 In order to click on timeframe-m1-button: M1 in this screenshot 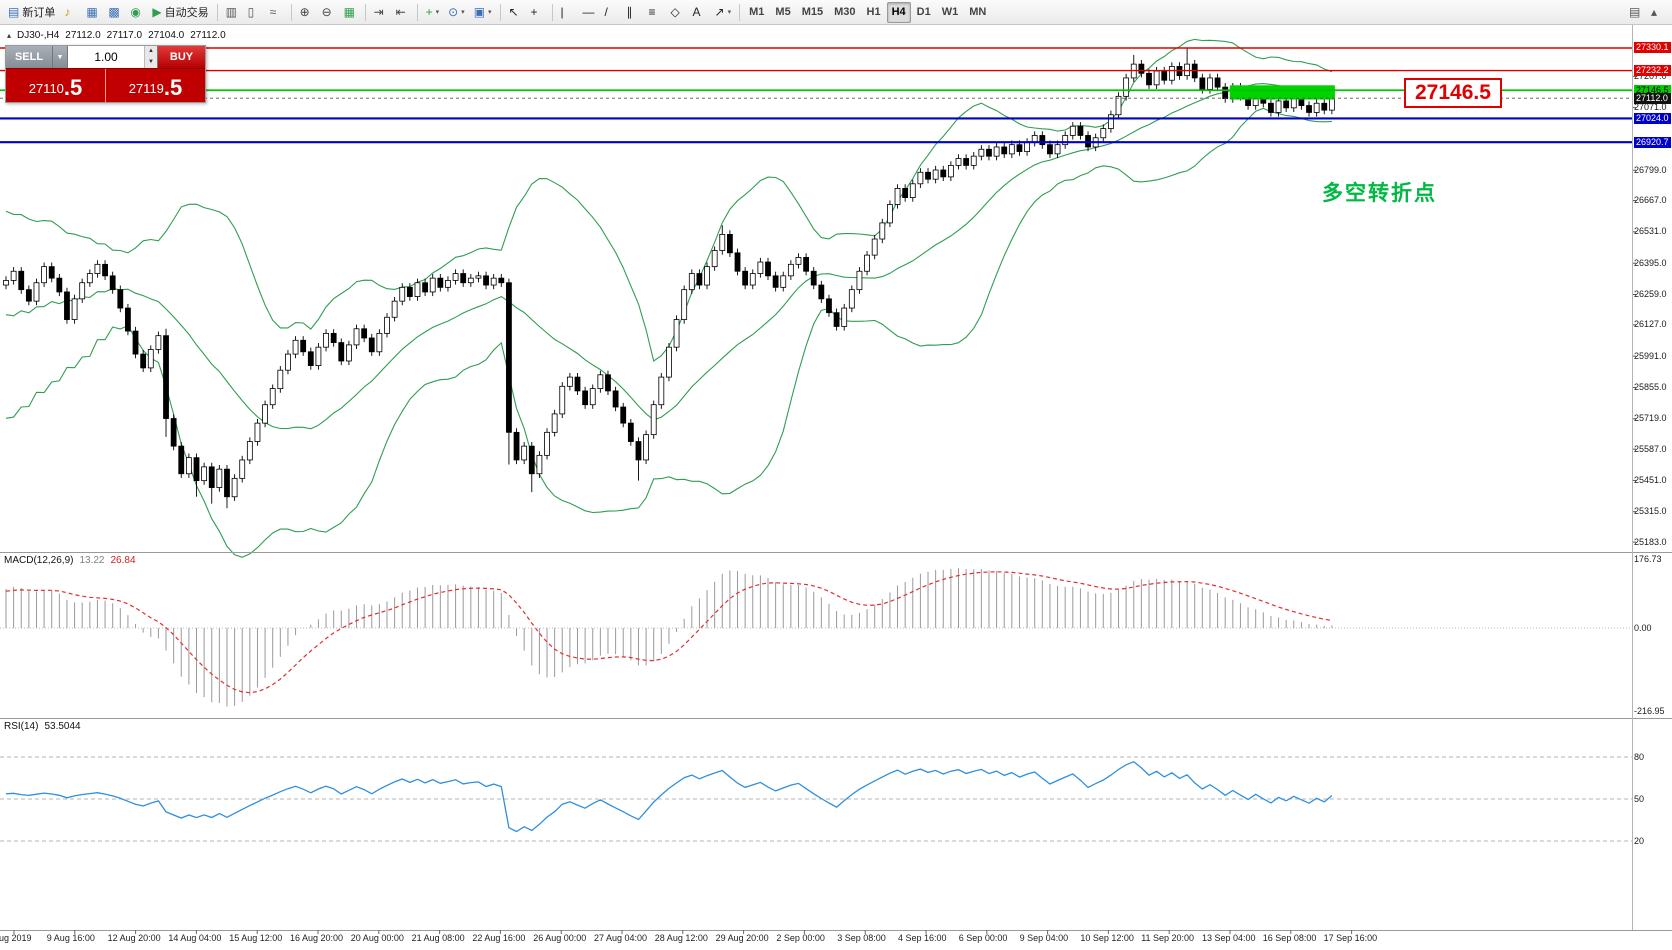, I will do `click(756, 12)`.